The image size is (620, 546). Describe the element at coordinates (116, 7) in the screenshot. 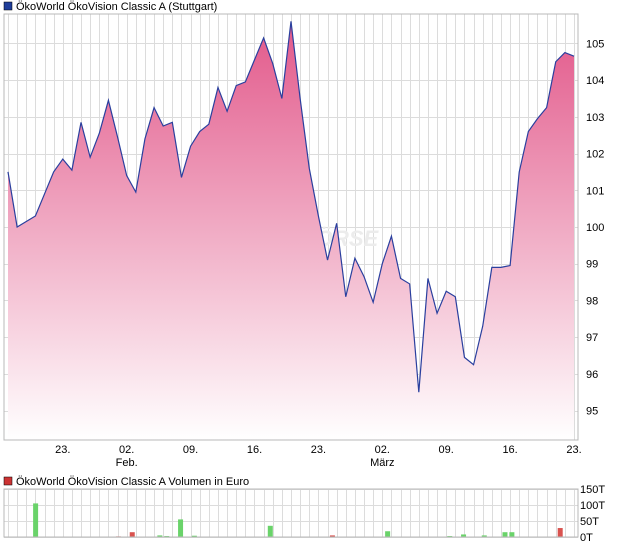

I see `main-legend-label: ÖkoWorld ÖkoVision Classic A (Stuttgart)` at that location.